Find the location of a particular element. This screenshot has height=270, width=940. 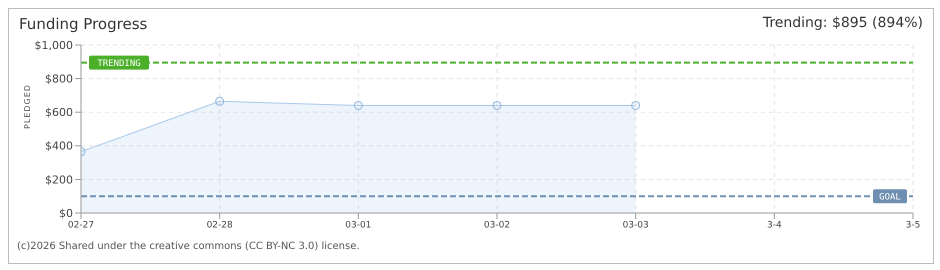

x-tick-label: 02-27 is located at coordinates (81, 225).